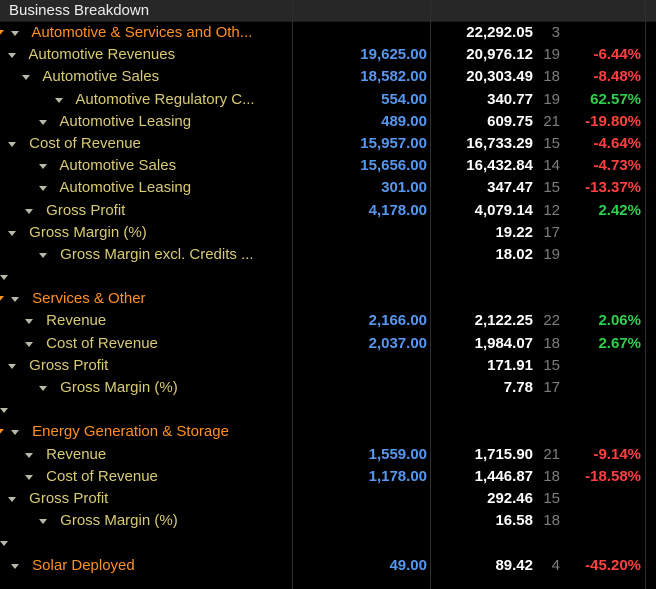 Image resolution: width=656 pixels, height=589 pixels. I want to click on pct-difference: -19.80%, so click(613, 121).